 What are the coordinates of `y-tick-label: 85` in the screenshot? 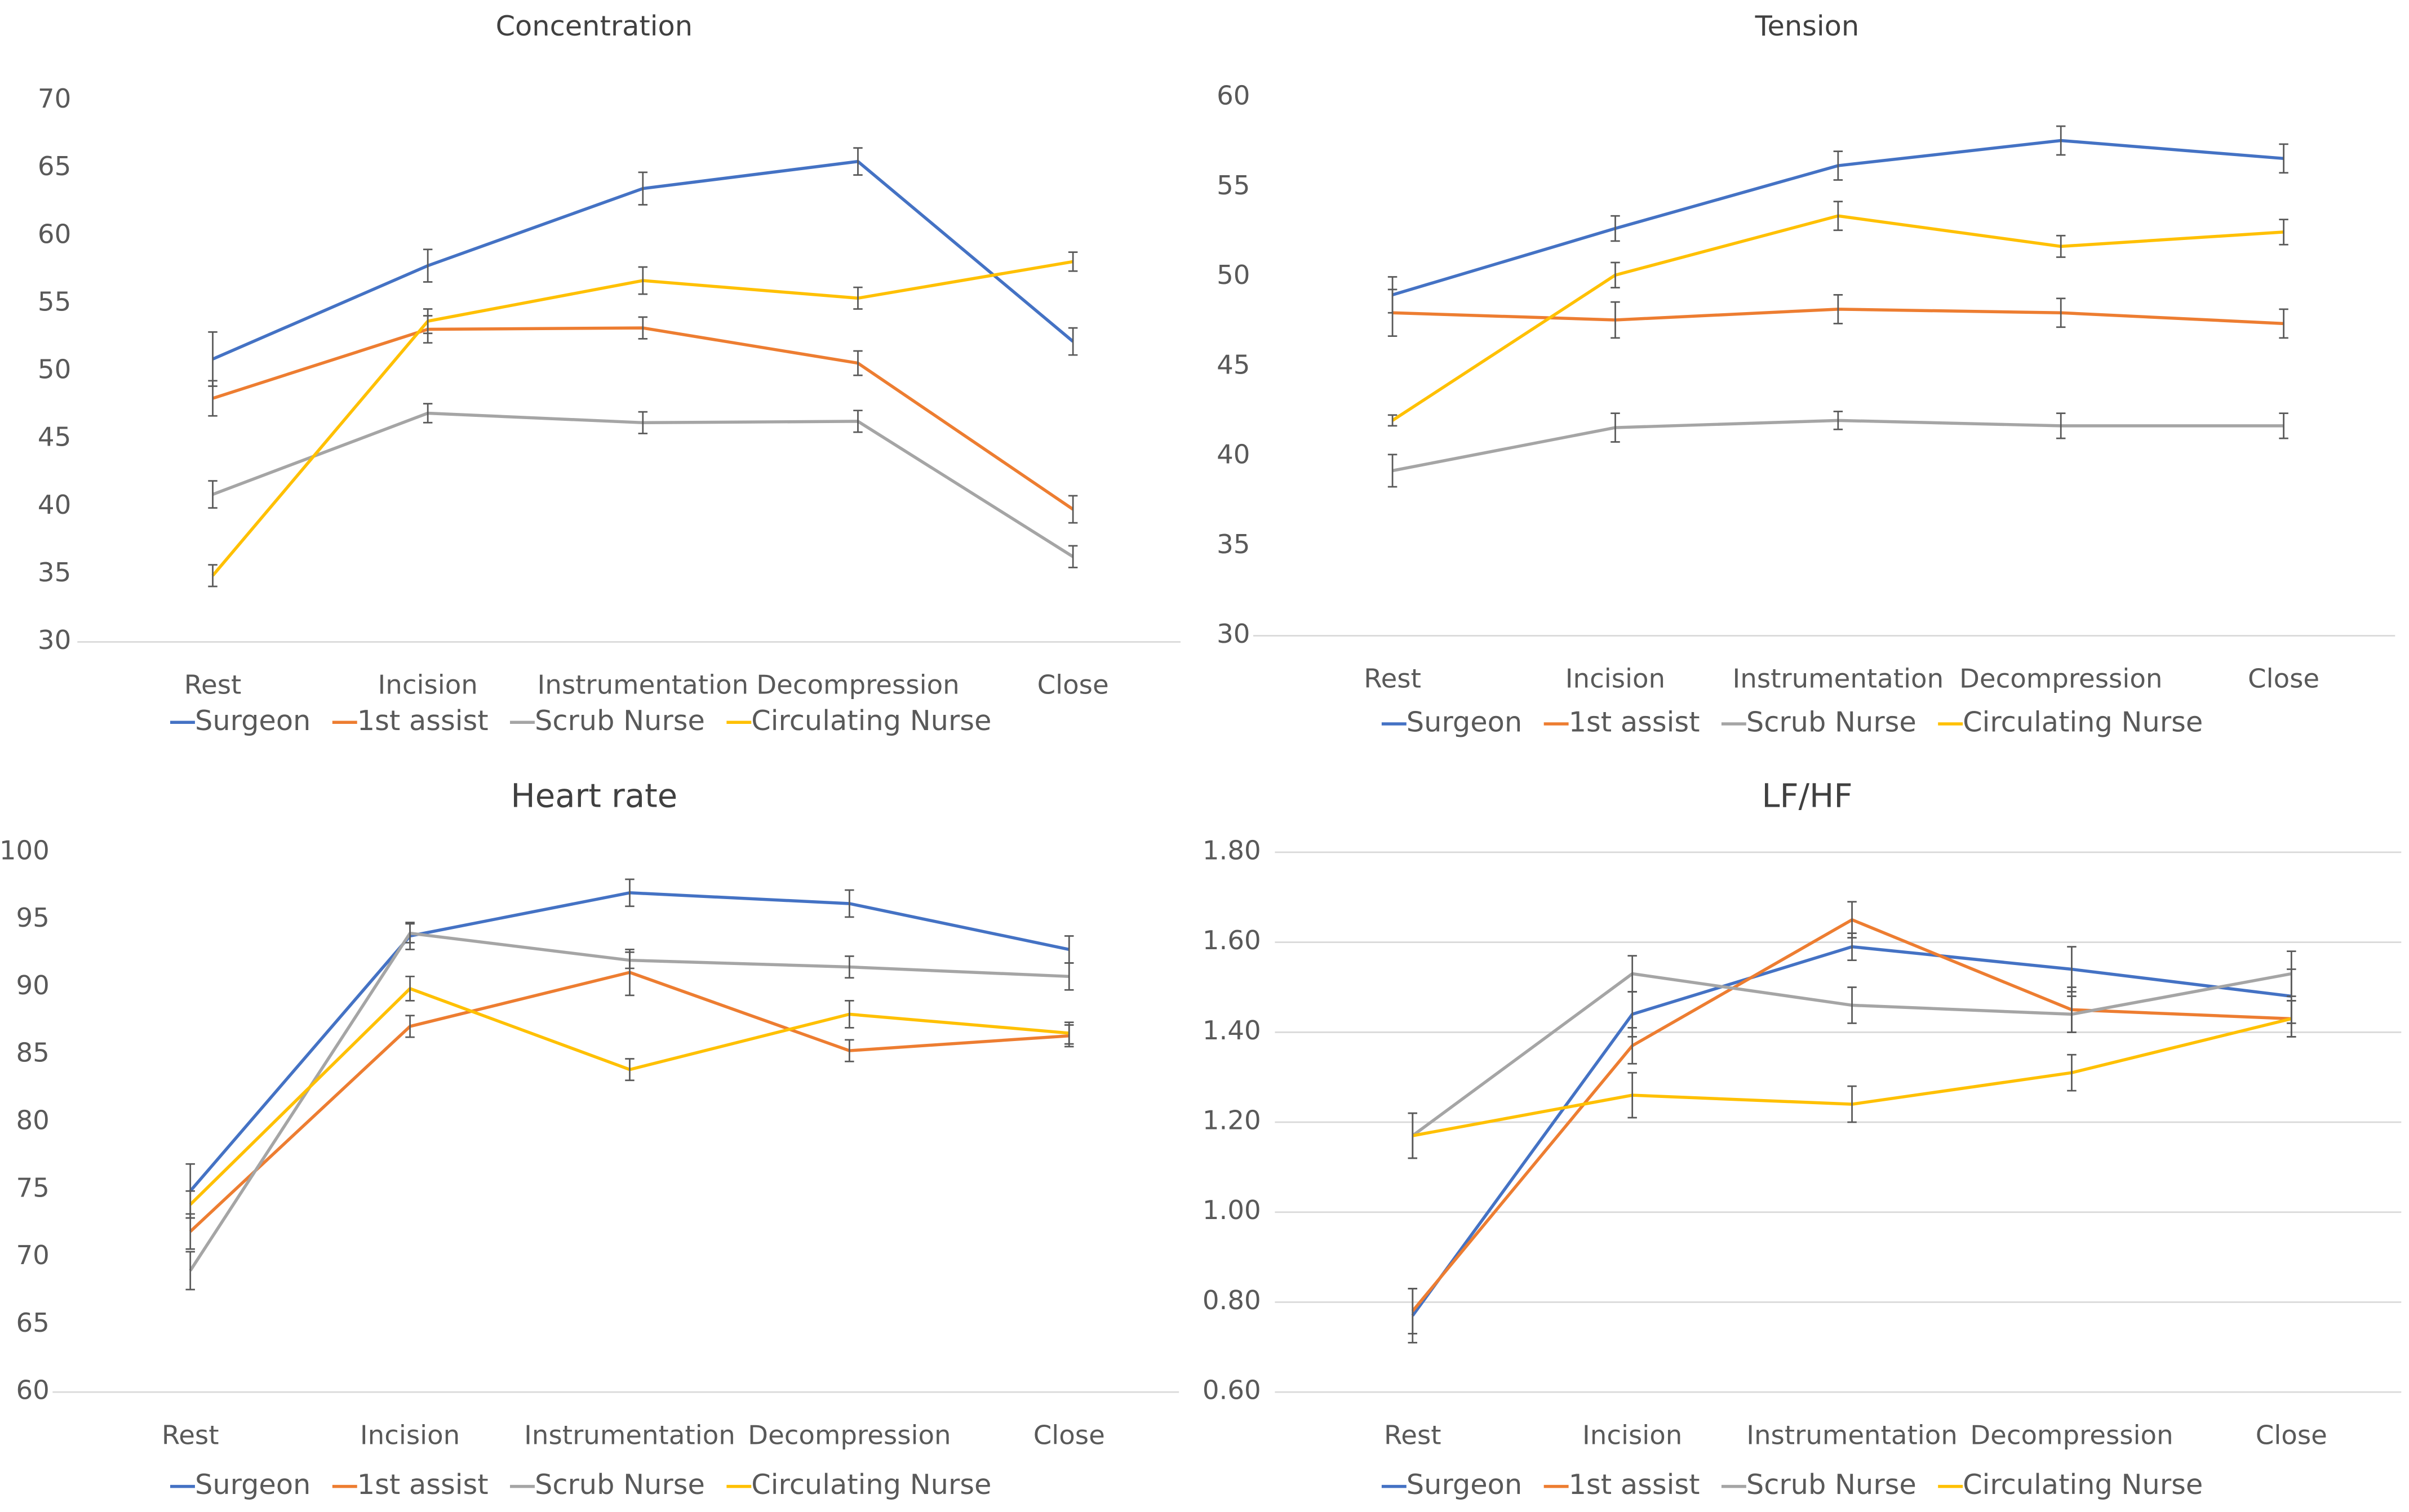 It's located at (32, 1053).